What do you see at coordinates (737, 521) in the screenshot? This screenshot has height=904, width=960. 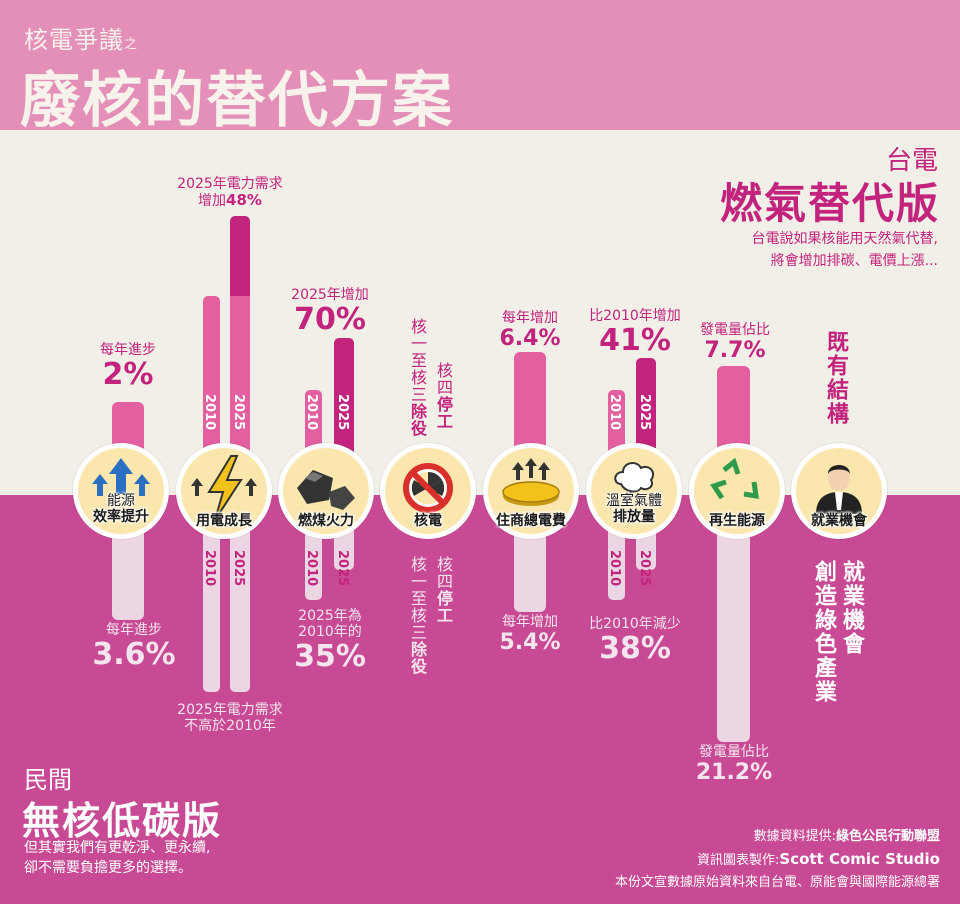 I see `renewable-caption: 再生能源` at bounding box center [737, 521].